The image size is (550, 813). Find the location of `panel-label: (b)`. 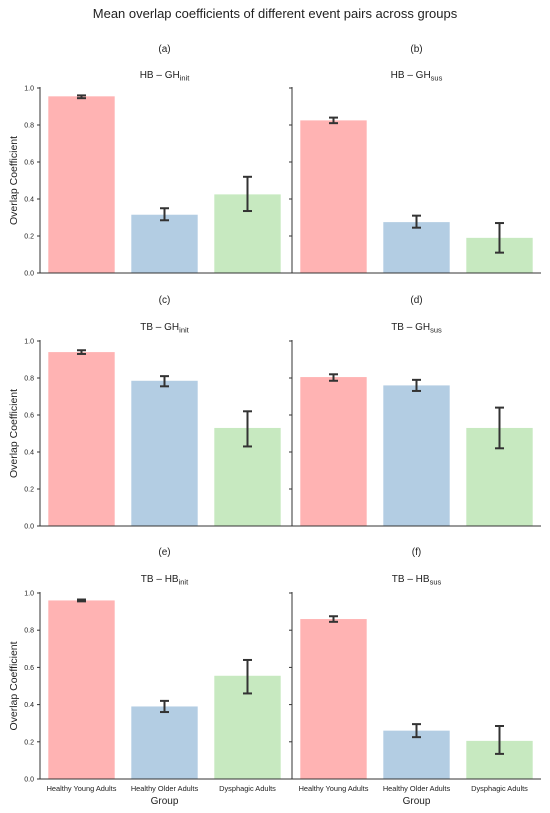

panel-label: (b) is located at coordinates (416, 49).